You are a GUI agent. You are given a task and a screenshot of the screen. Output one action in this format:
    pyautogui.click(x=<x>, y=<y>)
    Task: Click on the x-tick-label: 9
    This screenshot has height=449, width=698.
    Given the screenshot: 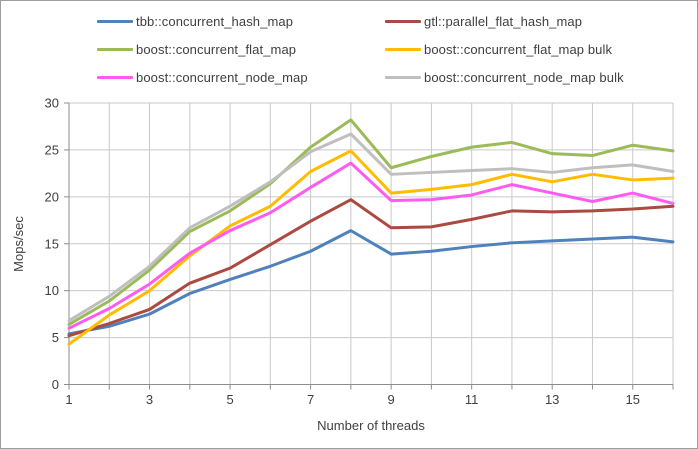 What is the action you would take?
    pyautogui.click(x=391, y=399)
    